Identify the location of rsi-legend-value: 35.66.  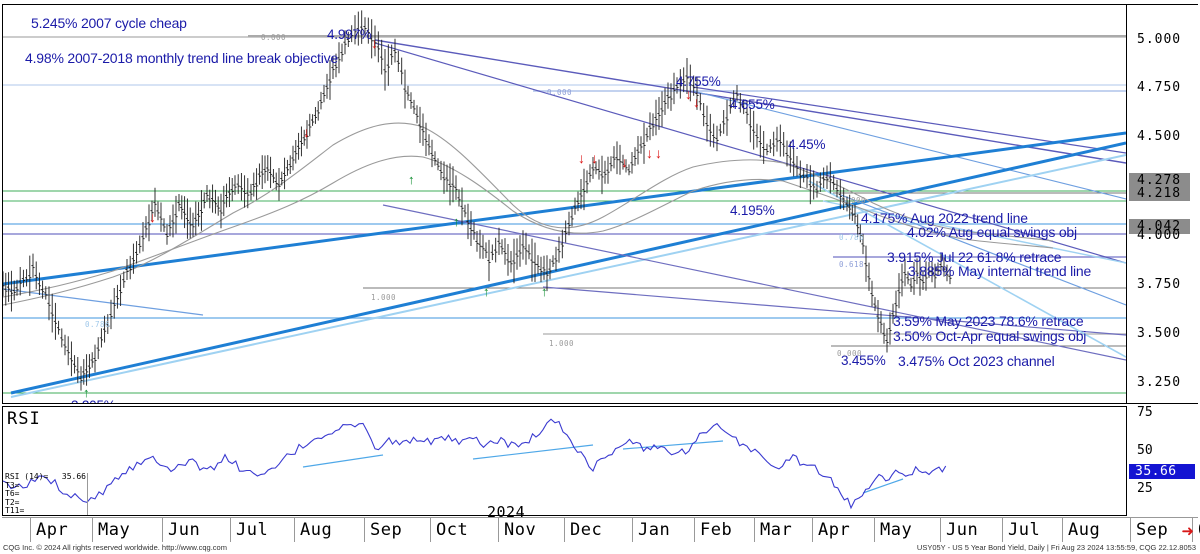
(73, 476).